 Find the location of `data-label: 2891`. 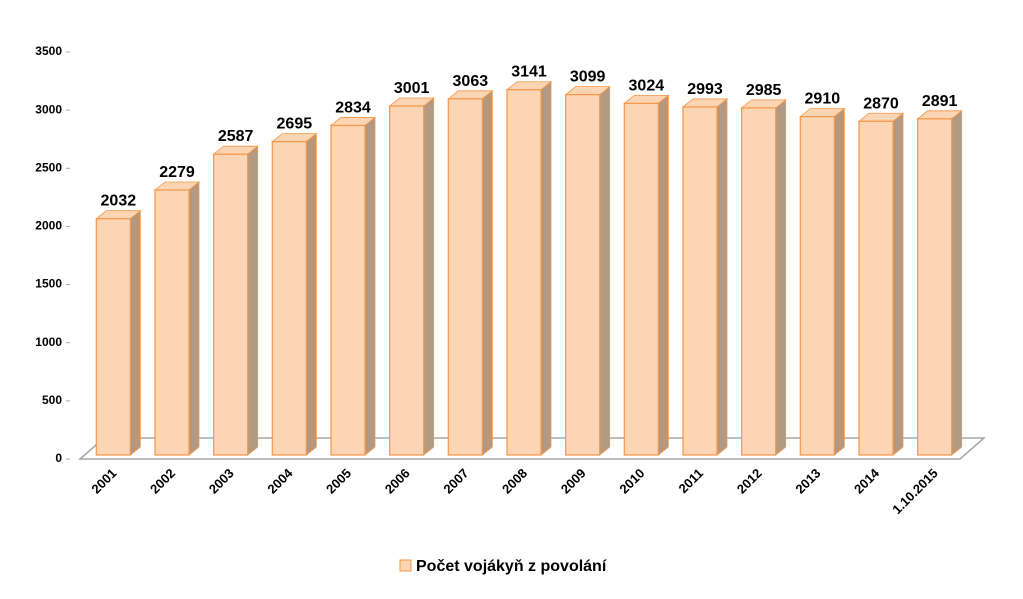

data-label: 2891 is located at coordinates (940, 101).